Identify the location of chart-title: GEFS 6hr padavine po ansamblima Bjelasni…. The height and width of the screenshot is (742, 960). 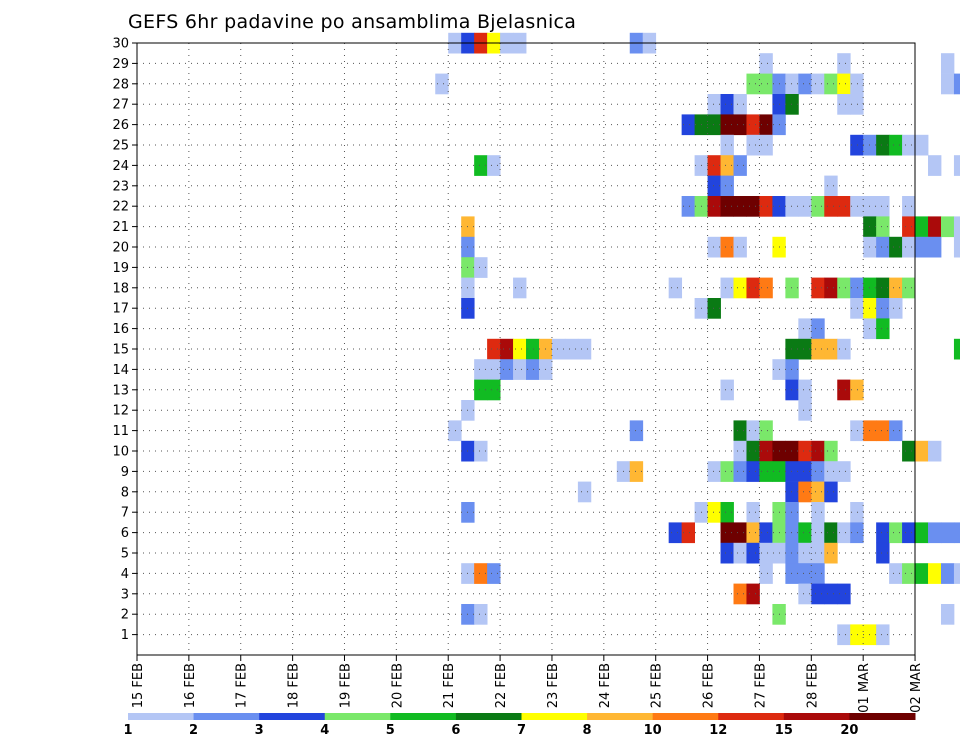
(352, 22).